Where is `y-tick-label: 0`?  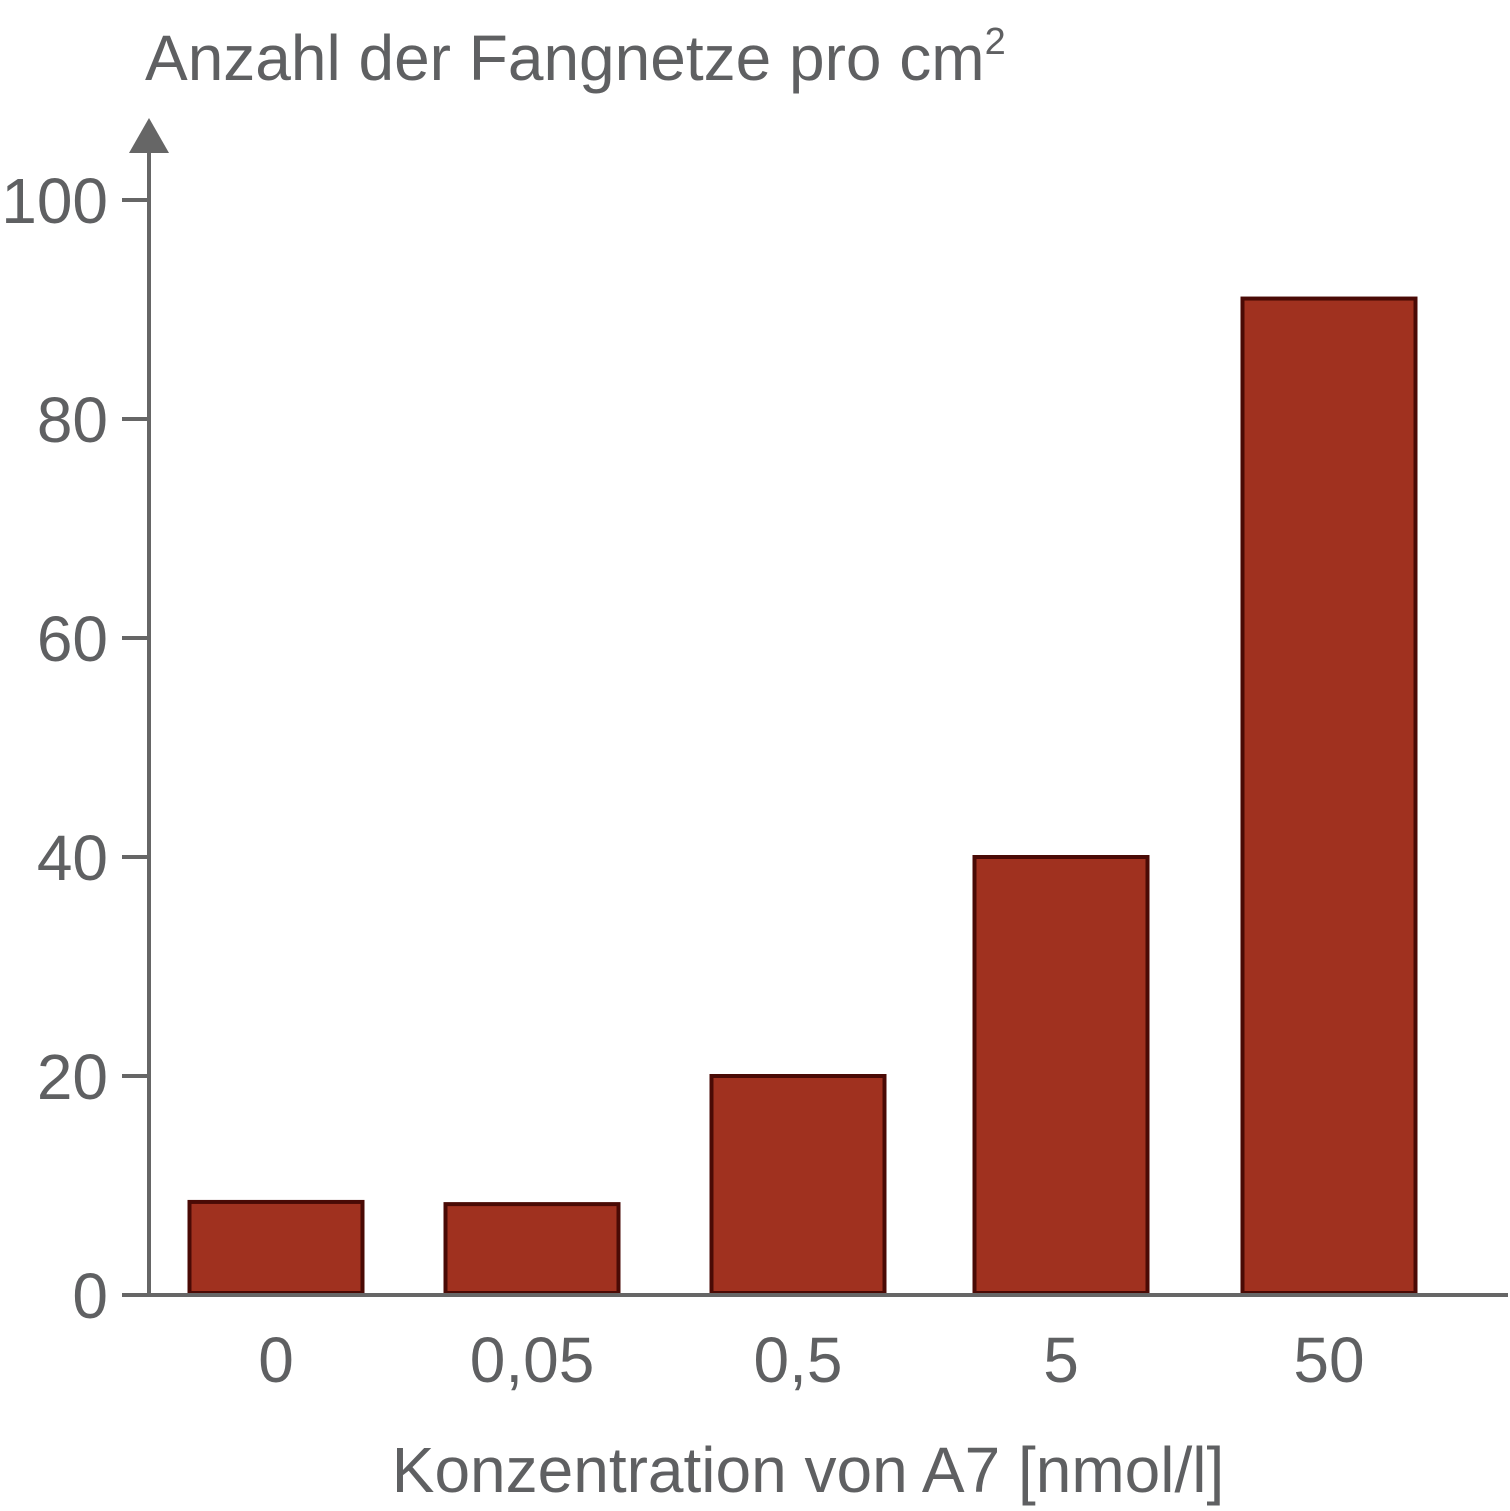
y-tick-label: 0 is located at coordinates (90, 1296).